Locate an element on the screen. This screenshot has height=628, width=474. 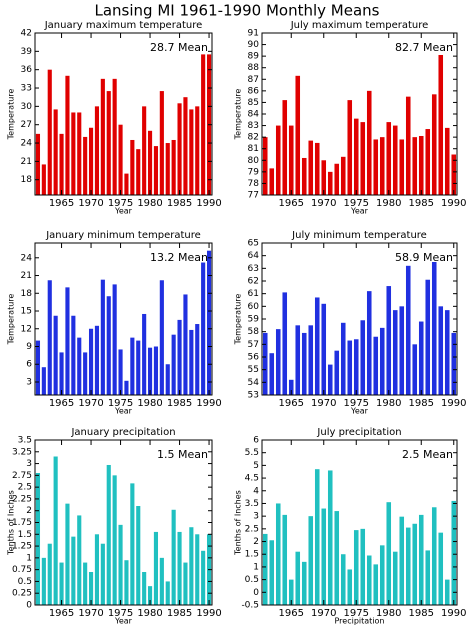
x-axis-label: Precipitation is located at coordinates (359, 621).